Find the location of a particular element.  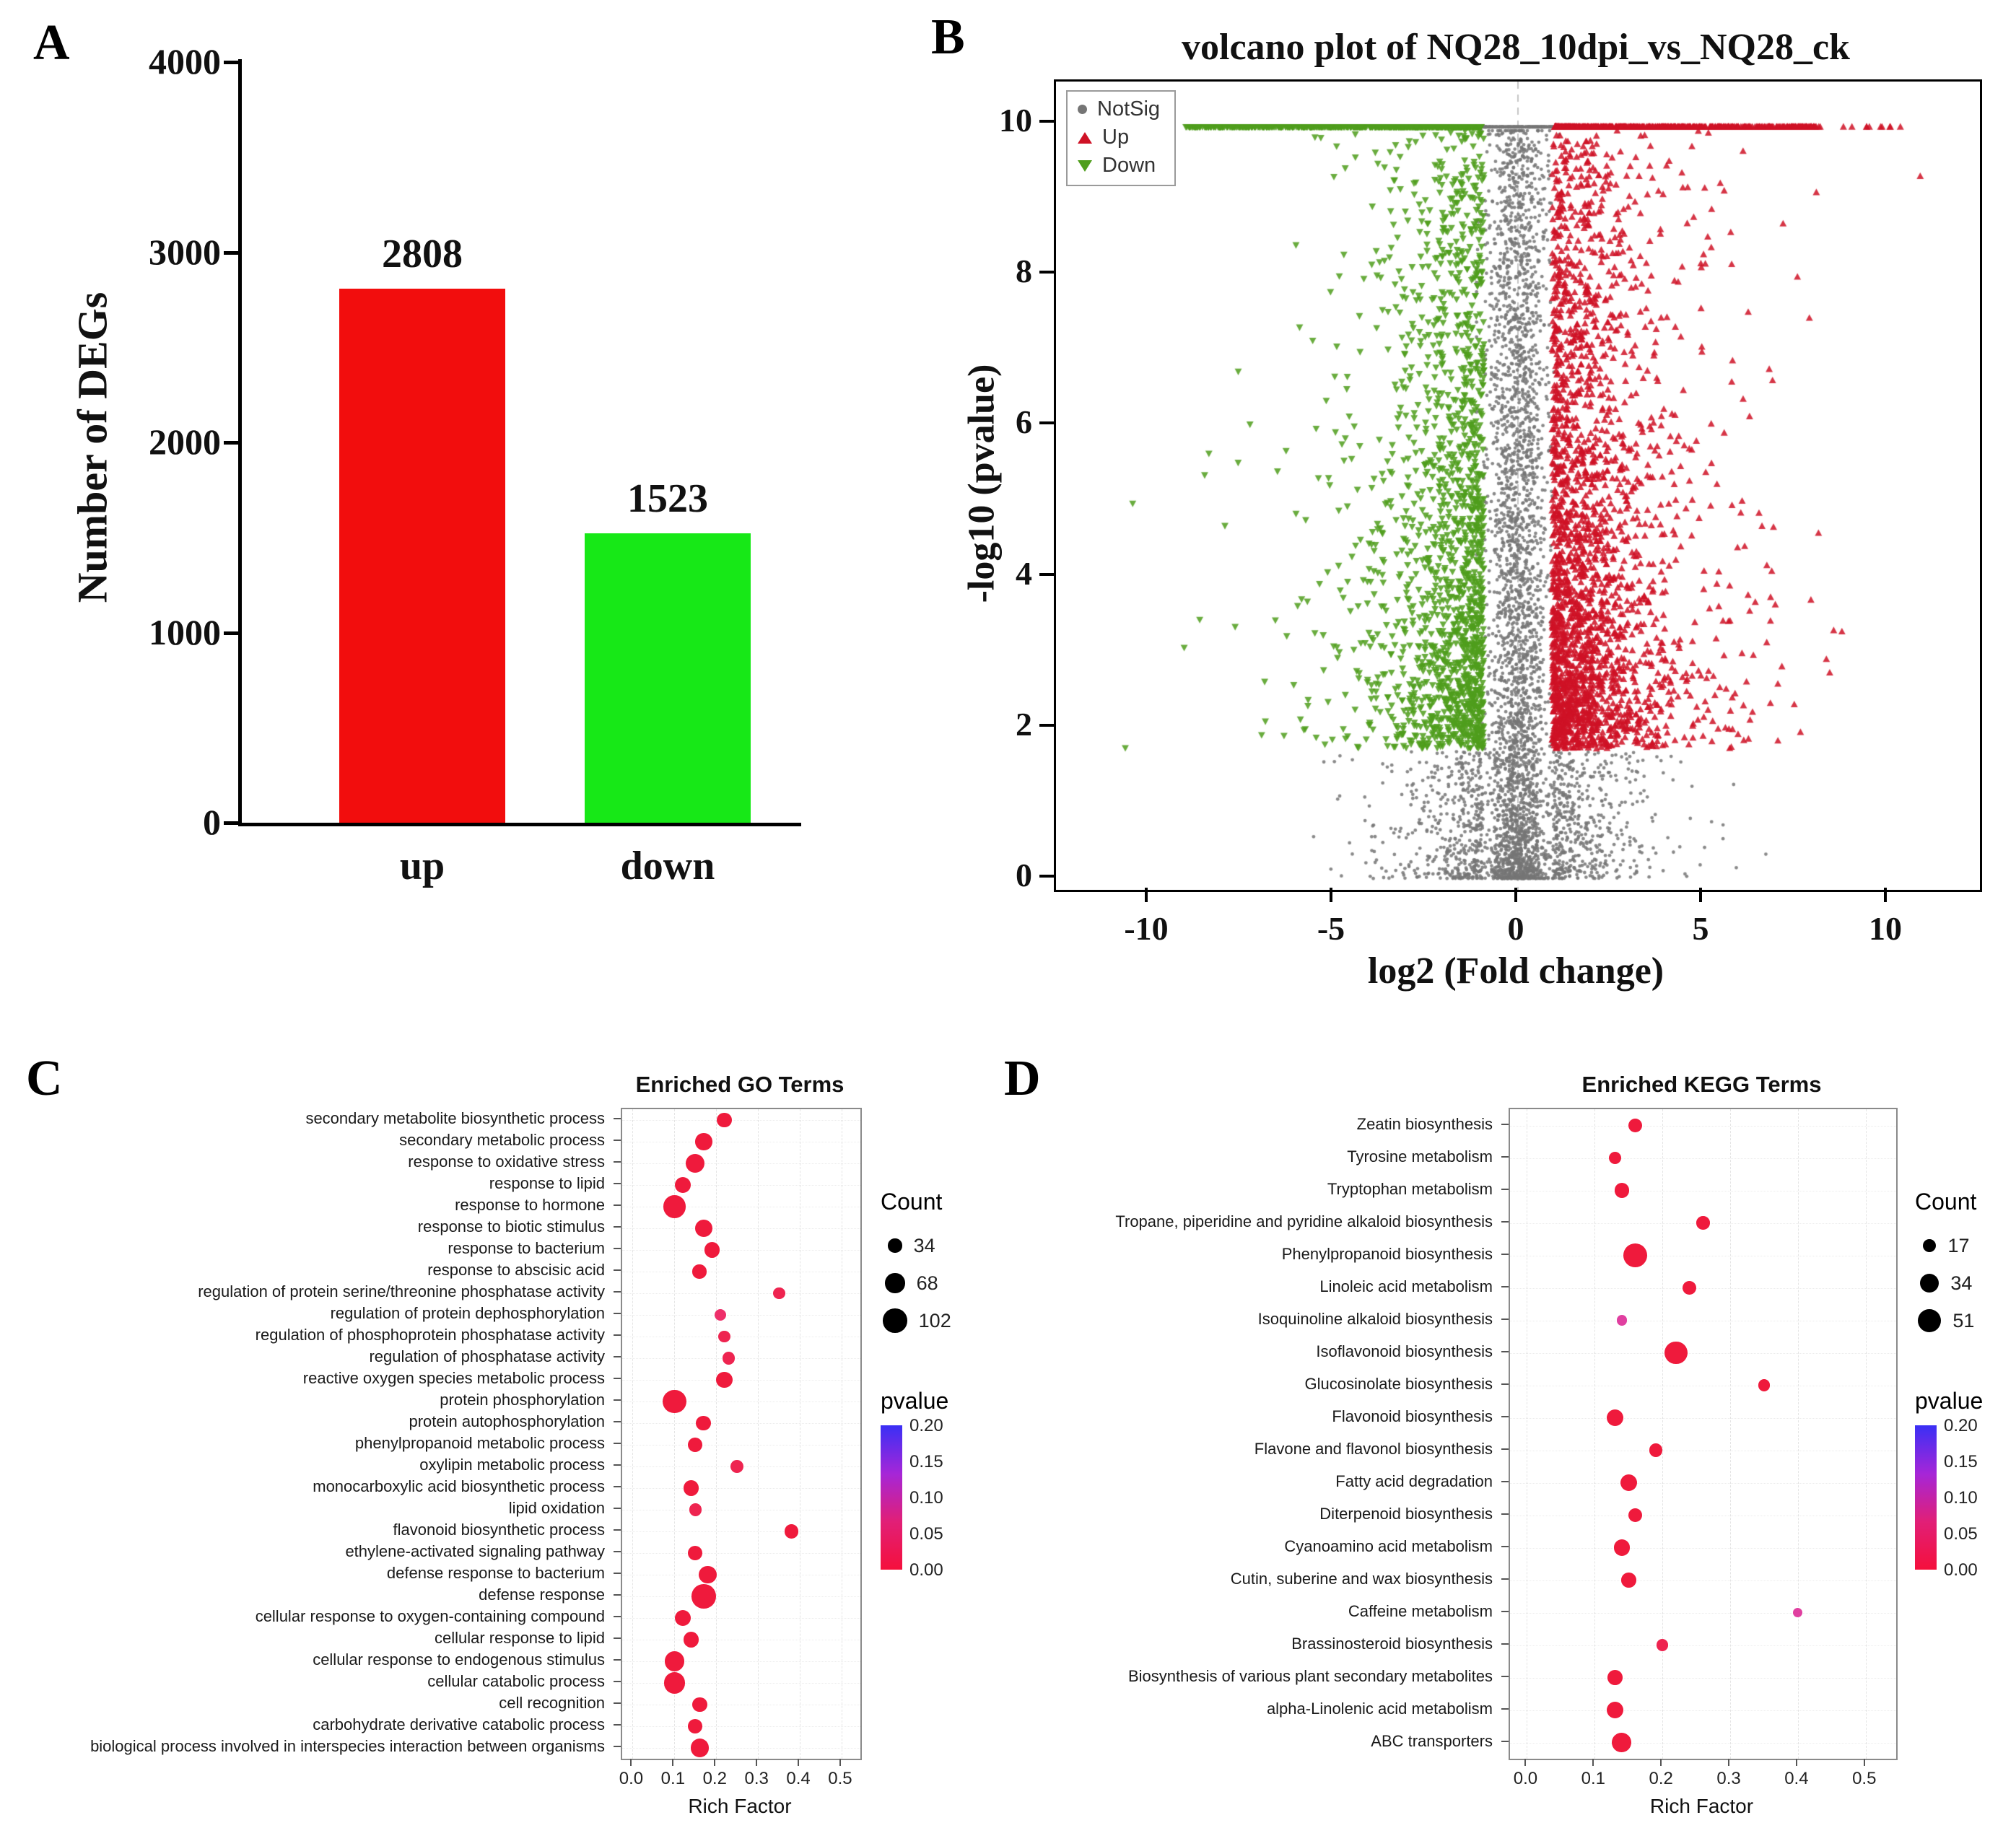

count-legend-item: 68 is located at coordinates (910, 1283).